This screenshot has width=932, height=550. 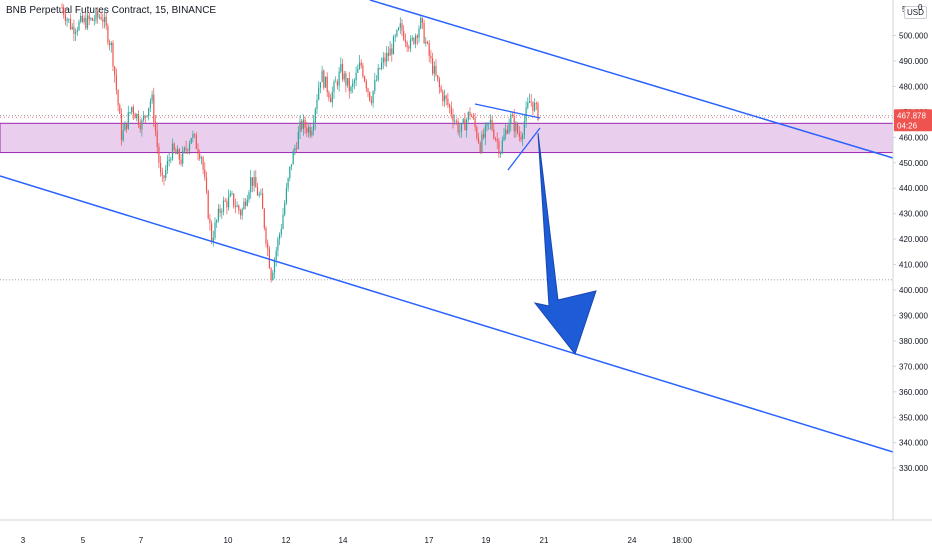 What do you see at coordinates (466, 532) in the screenshot?
I see `time-axis: 3 5 7 10 12 14 17 19 21 24 18:00` at bounding box center [466, 532].